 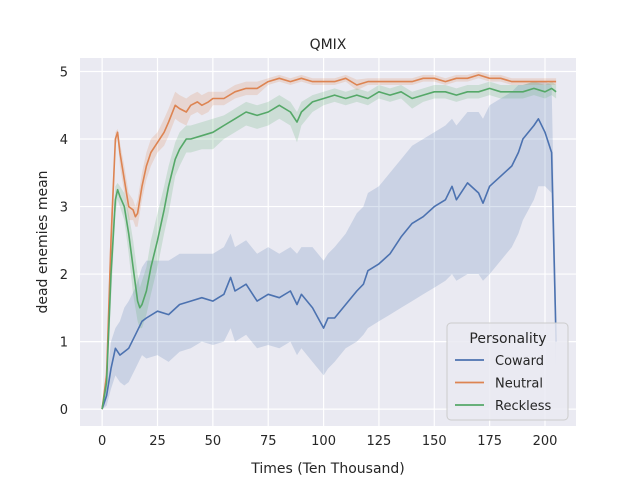 What do you see at coordinates (523, 406) in the screenshot?
I see `legend-label-reckless: Reckless` at bounding box center [523, 406].